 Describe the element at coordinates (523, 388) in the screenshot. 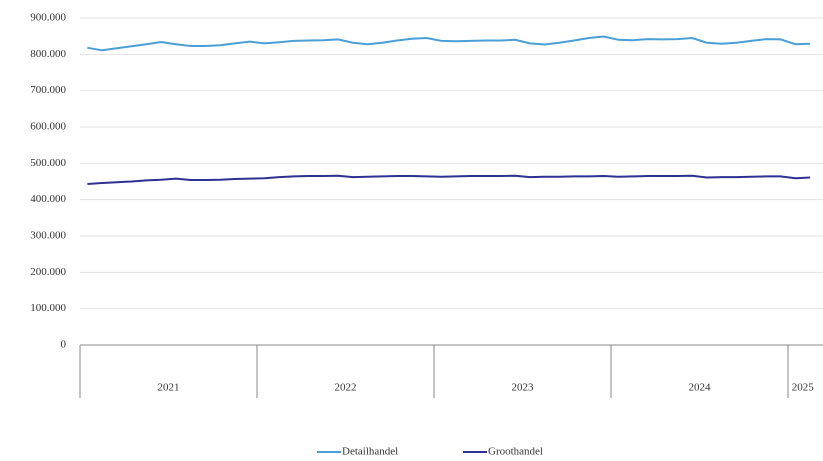

I see `x-group-label: 2023` at that location.